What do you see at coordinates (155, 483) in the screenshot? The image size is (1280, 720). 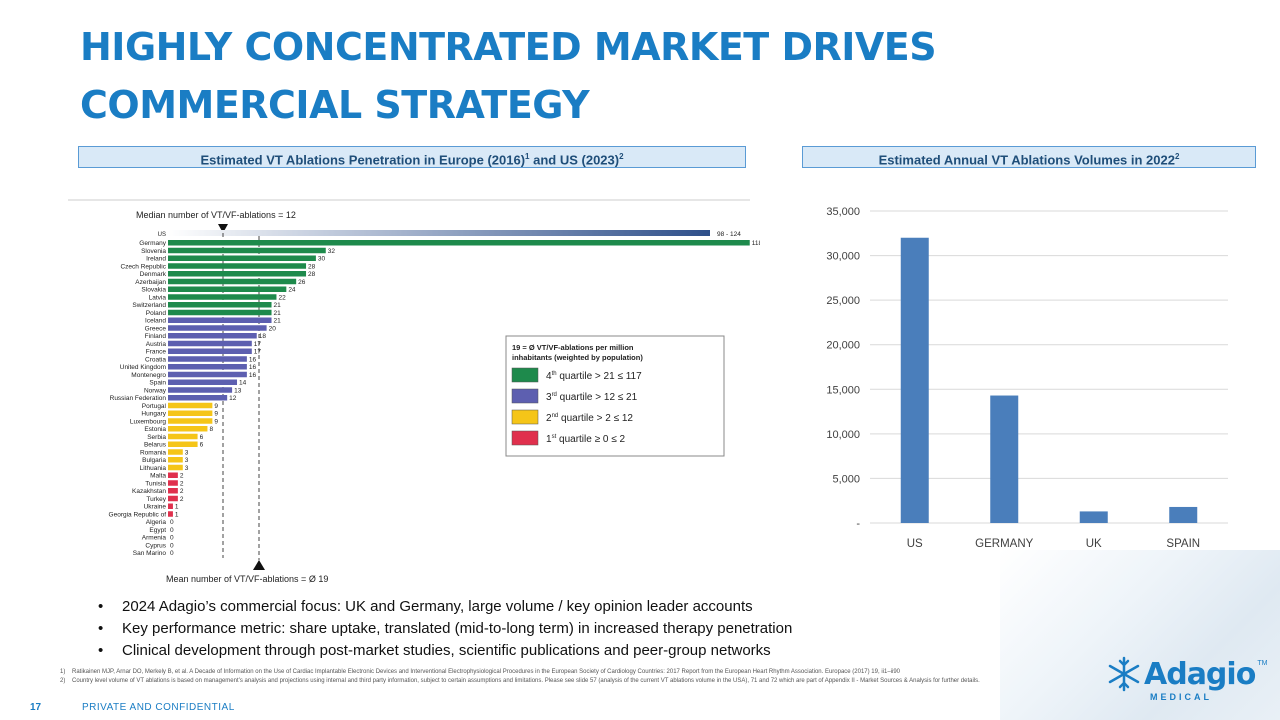 I see `country-label: Tunisia` at bounding box center [155, 483].